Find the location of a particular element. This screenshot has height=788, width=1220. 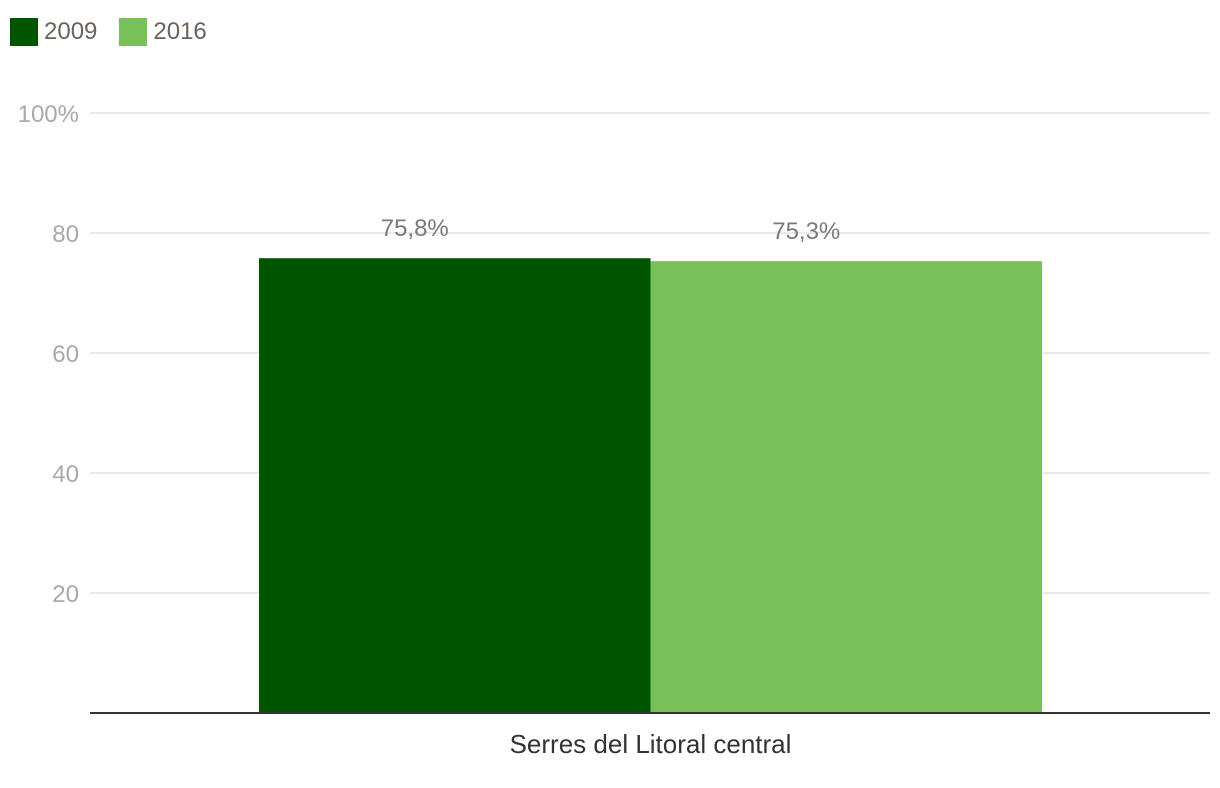

legend-item-2009: 2009 is located at coordinates (53, 32).